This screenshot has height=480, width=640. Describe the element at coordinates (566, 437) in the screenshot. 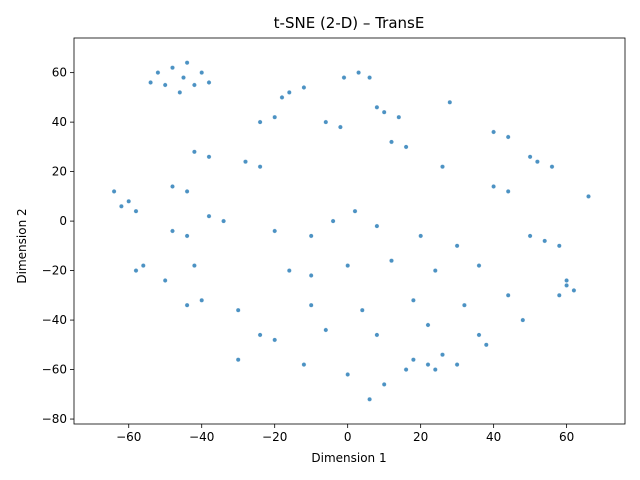

I see `x-tick-label: 60` at that location.